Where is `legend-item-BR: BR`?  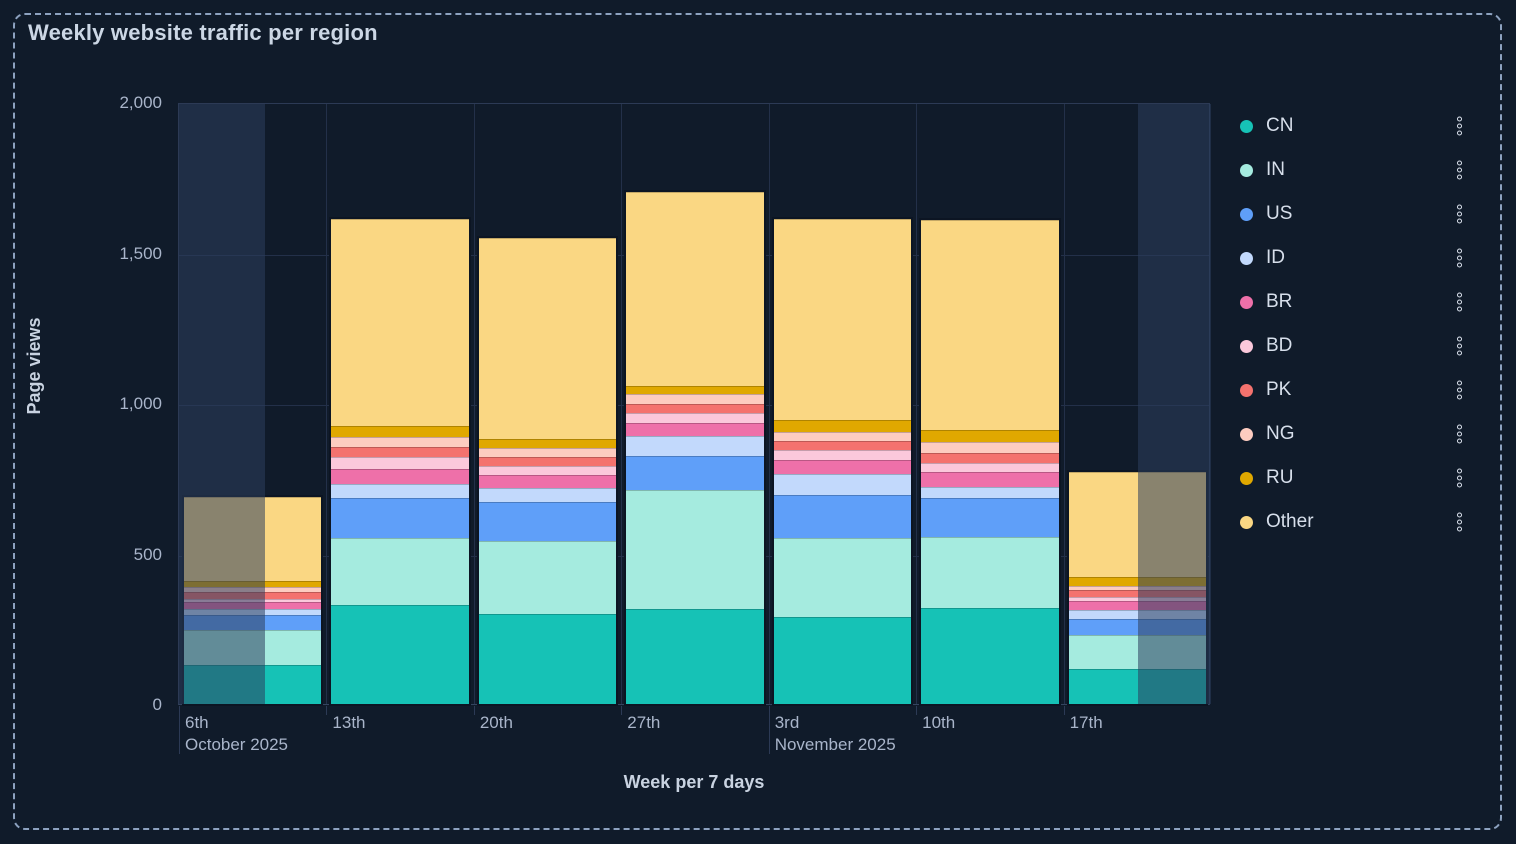 legend-item-BR: BR is located at coordinates (1354, 302).